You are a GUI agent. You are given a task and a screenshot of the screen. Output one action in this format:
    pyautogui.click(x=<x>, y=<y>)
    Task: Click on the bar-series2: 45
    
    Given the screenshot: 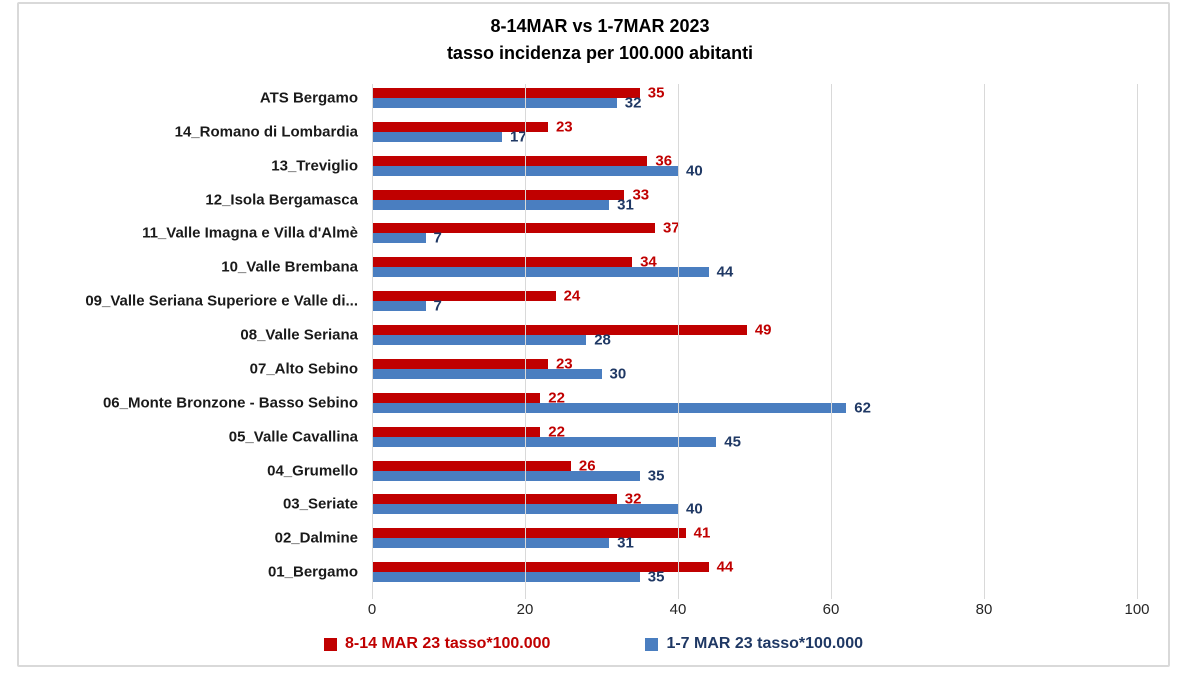 What is the action you would take?
    pyautogui.click(x=556, y=441)
    